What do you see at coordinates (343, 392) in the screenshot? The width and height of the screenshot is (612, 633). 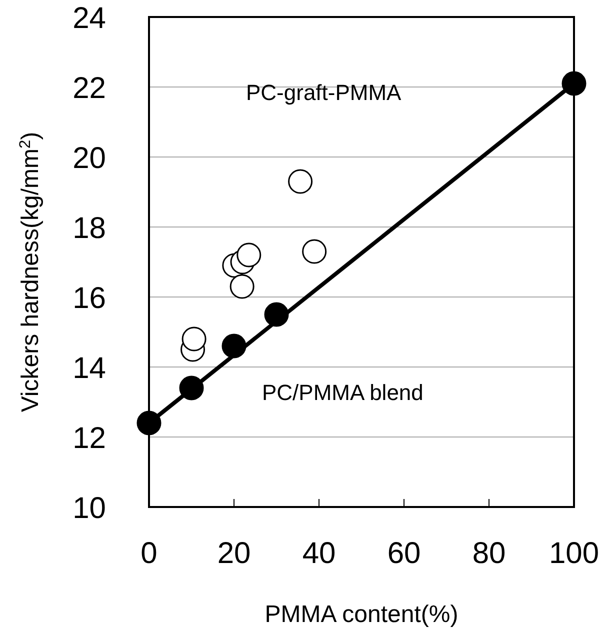 I see `annotation: PC/PMMA blend` at bounding box center [343, 392].